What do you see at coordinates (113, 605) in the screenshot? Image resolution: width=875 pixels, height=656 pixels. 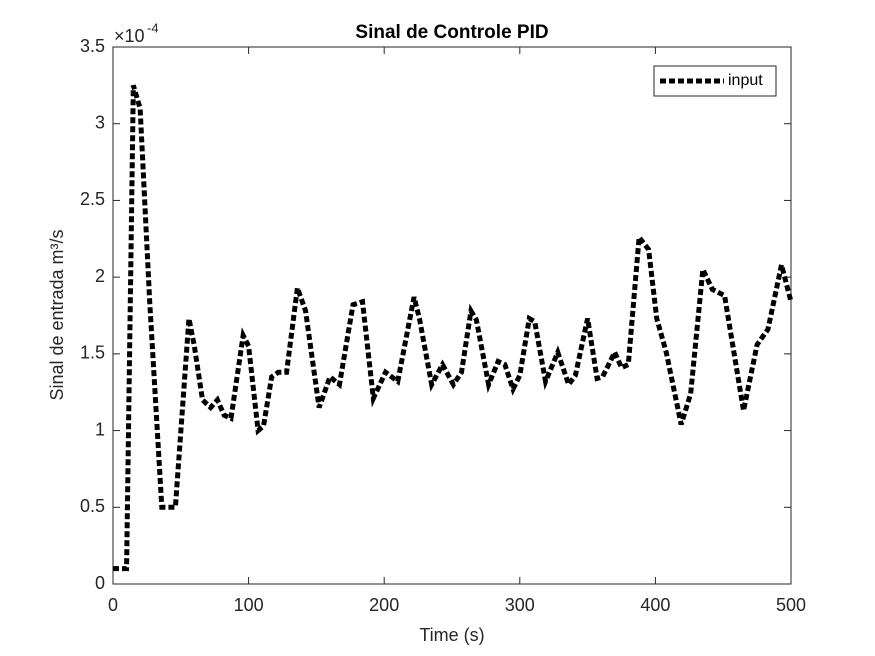 I see `x-tick-label: 0` at bounding box center [113, 605].